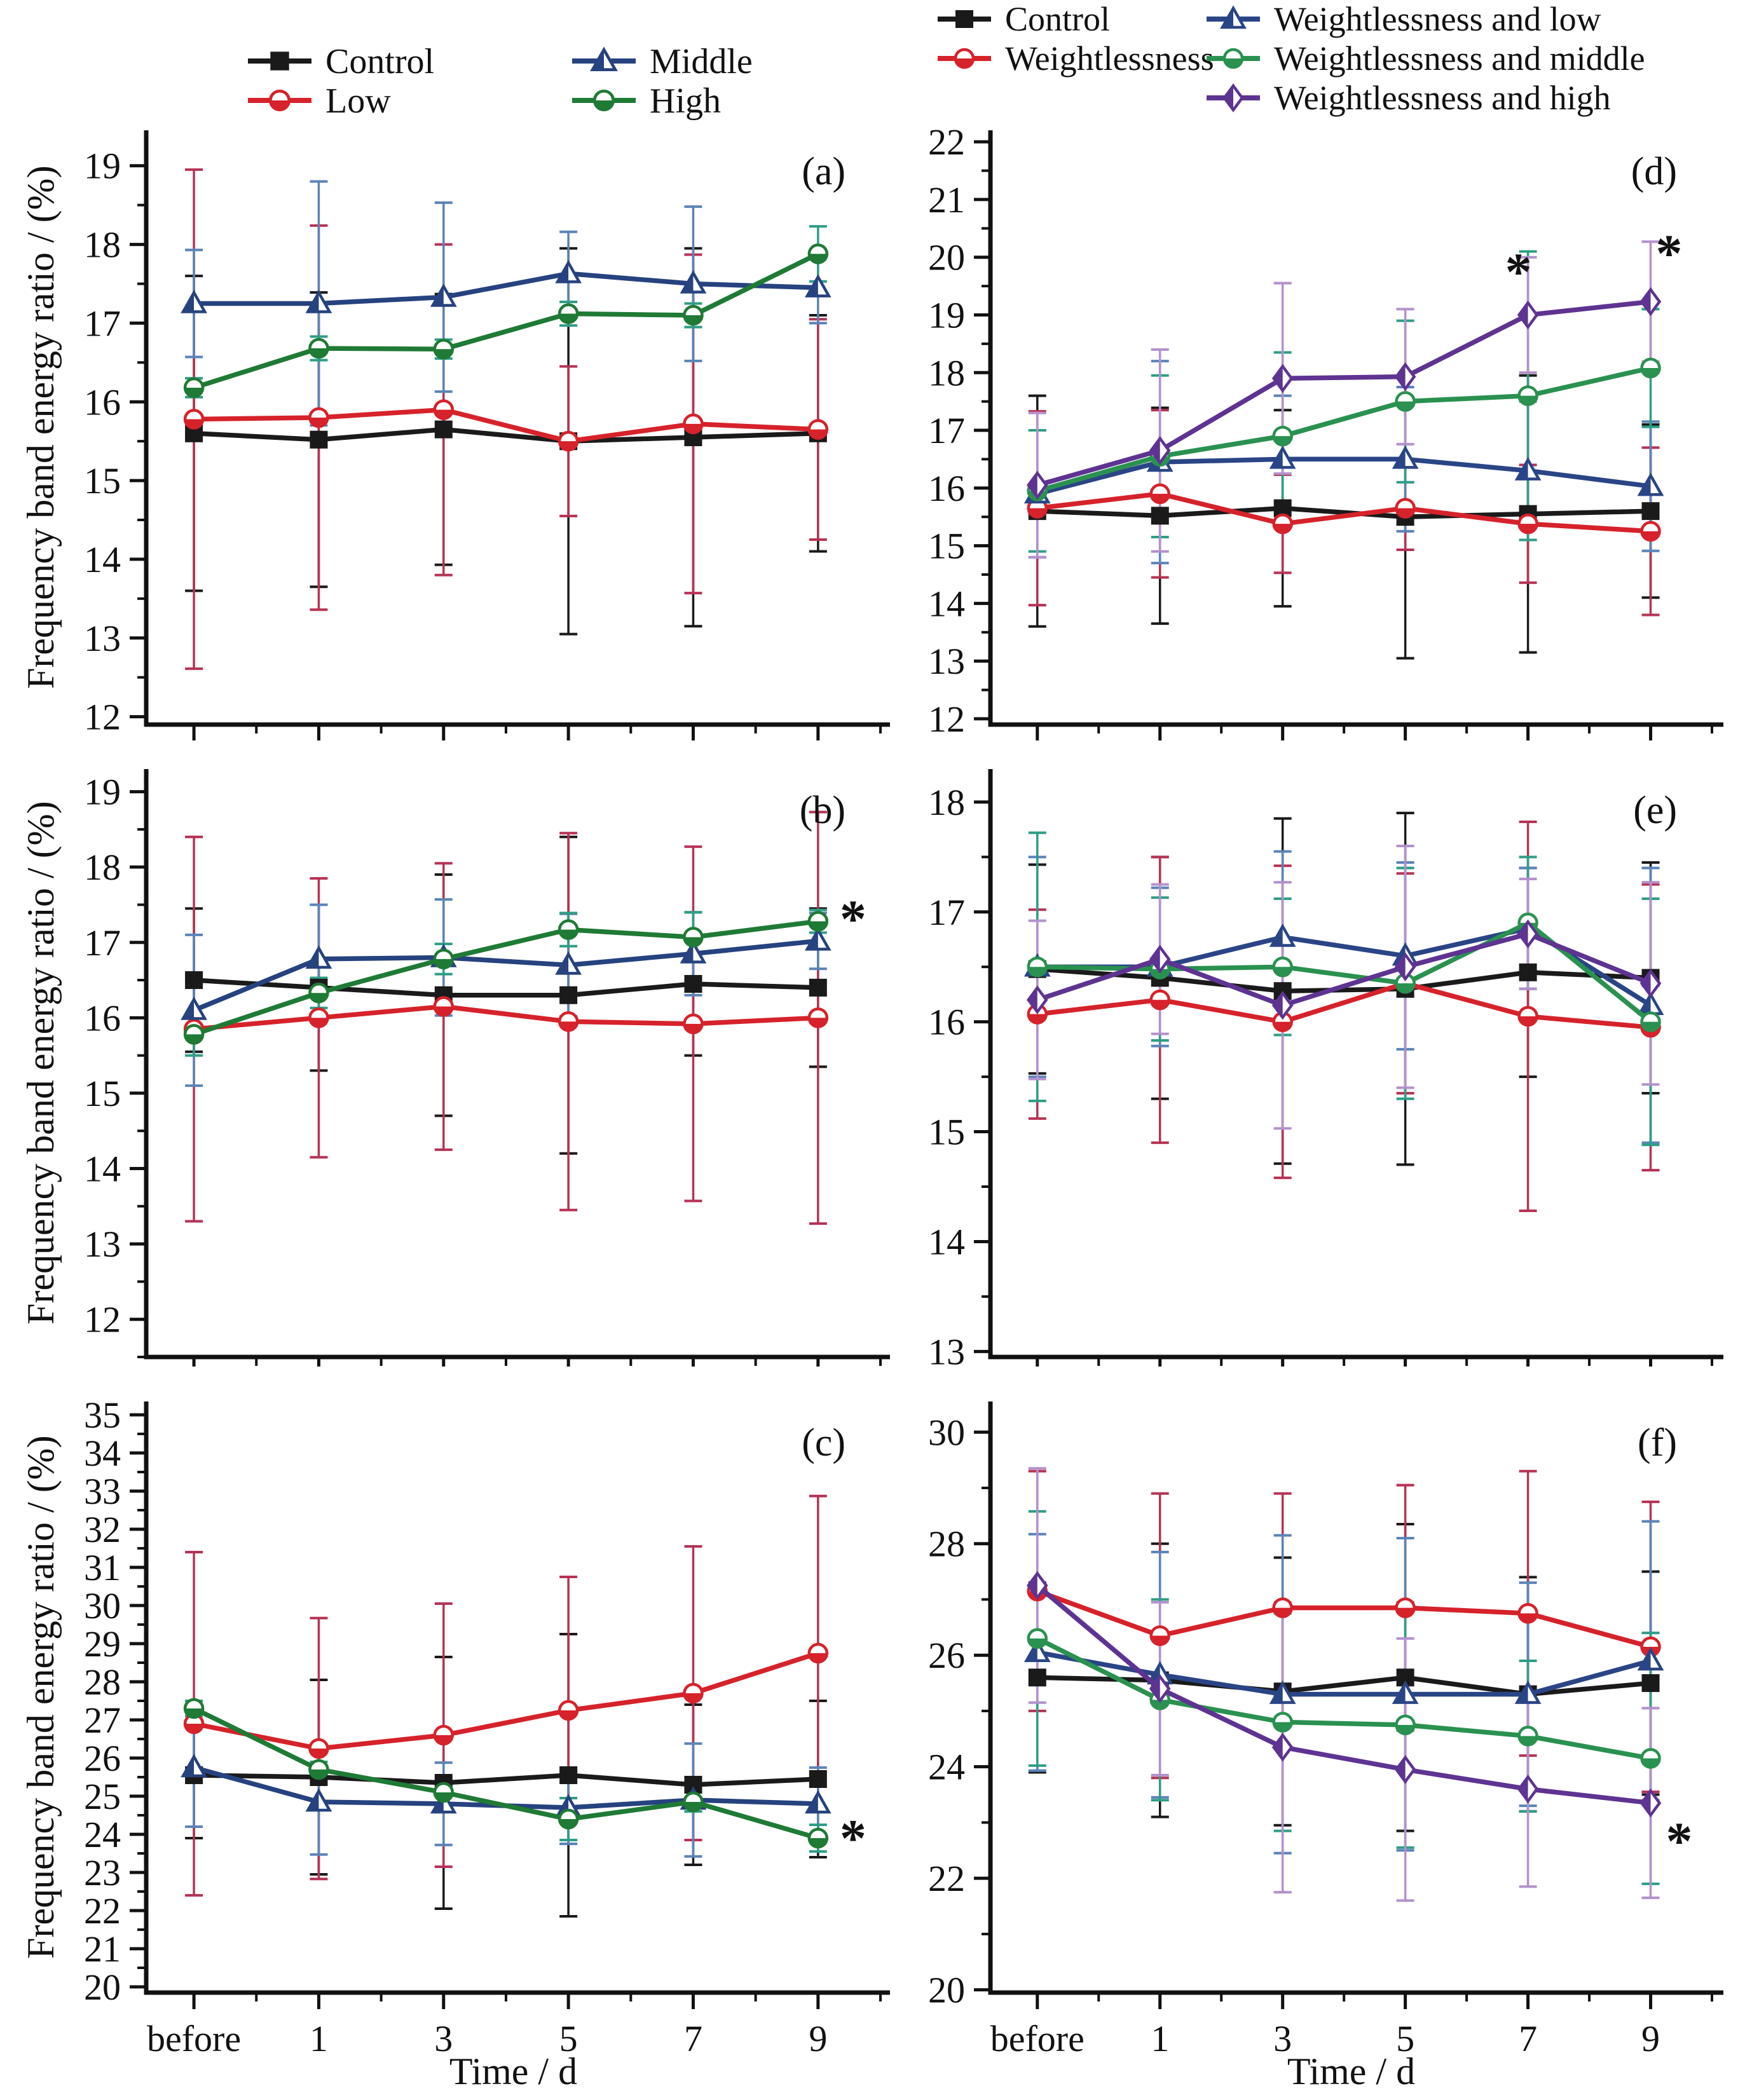  Describe the element at coordinates (1657, 1442) in the screenshot. I see `panel-corner-label-f: (f)` at that location.